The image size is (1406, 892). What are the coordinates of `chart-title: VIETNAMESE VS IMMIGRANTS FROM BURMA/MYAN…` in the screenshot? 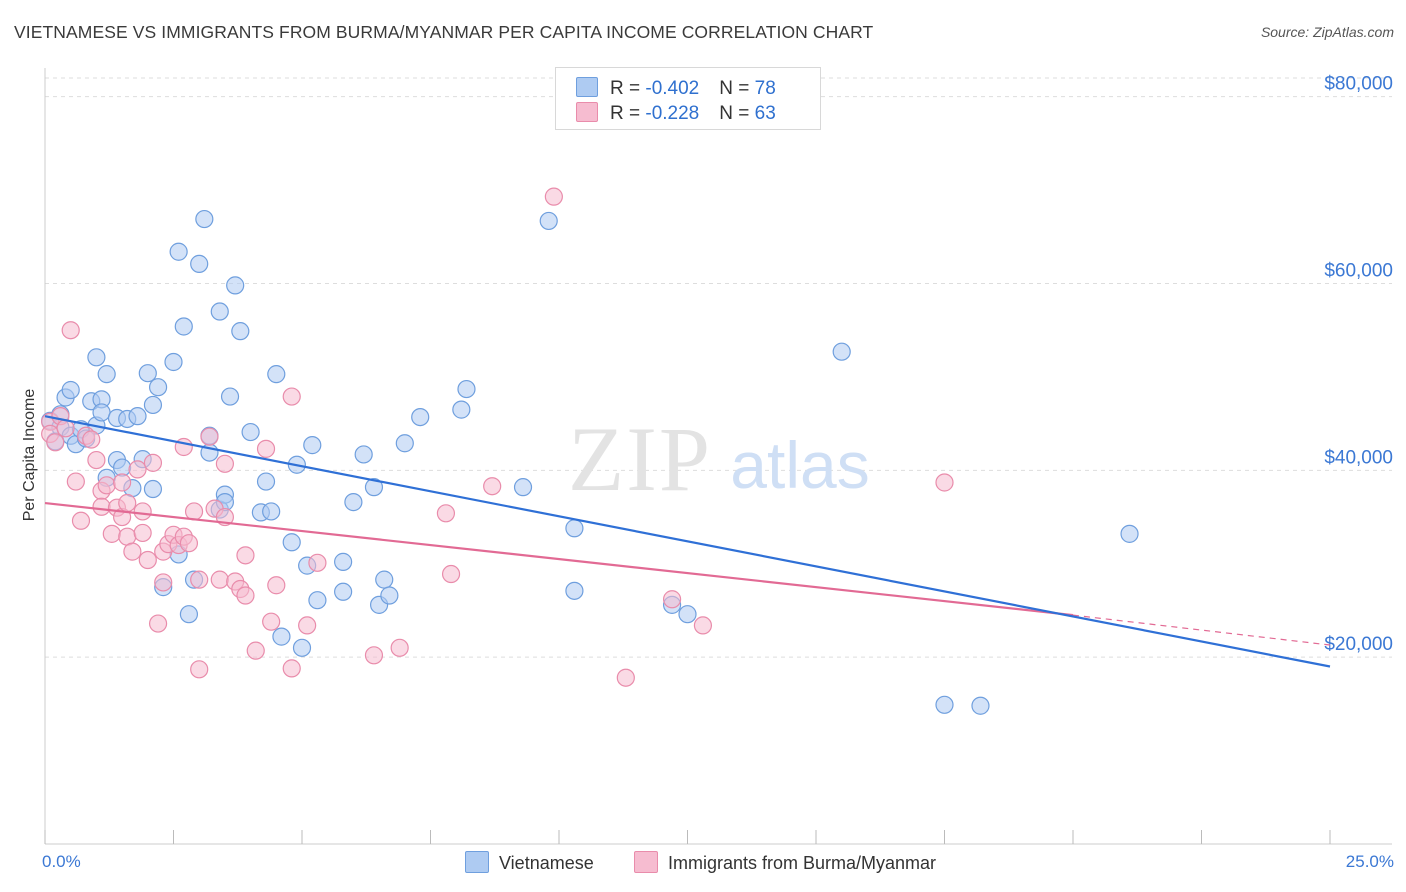 It's located at (444, 32).